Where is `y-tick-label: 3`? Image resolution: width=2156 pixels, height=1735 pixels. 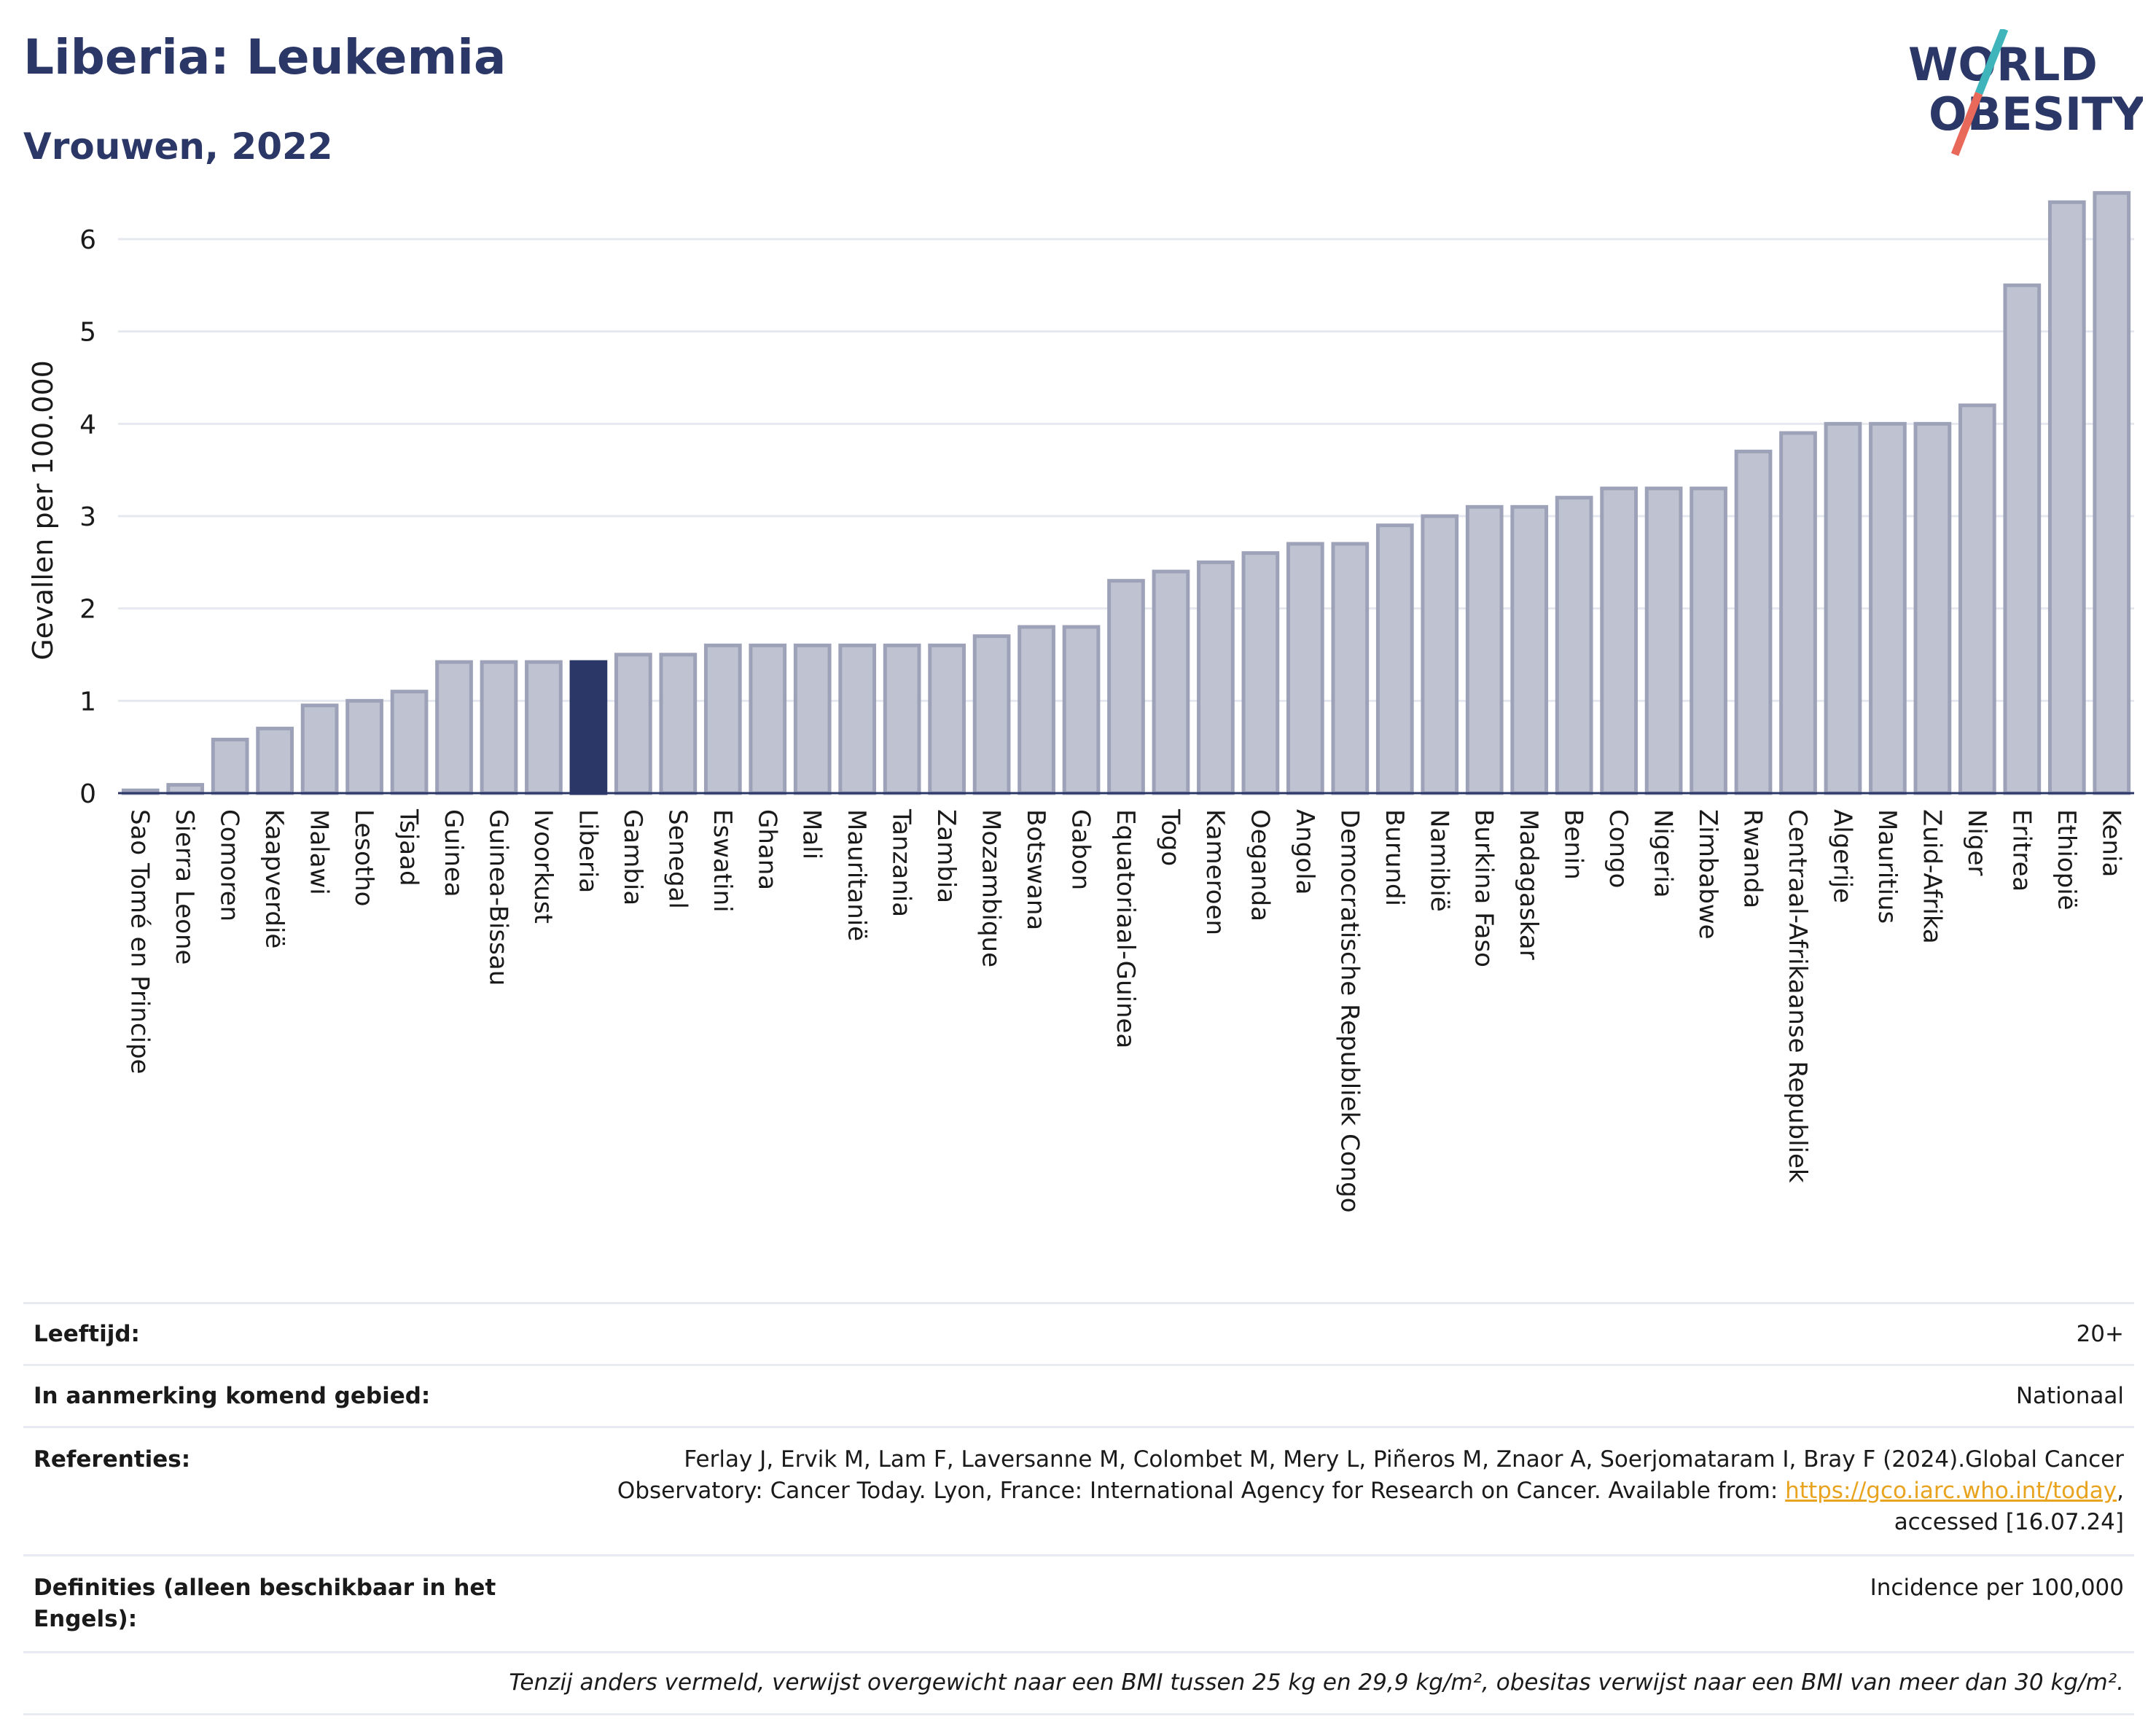 y-tick-label: 3 is located at coordinates (87, 517).